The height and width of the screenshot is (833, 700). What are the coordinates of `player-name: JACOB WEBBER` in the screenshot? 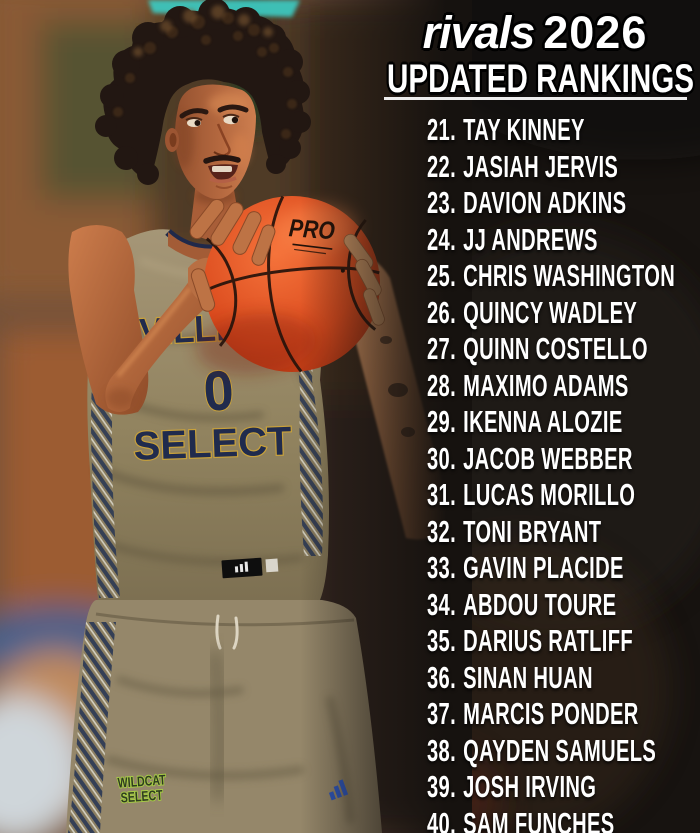 It's located at (548, 458).